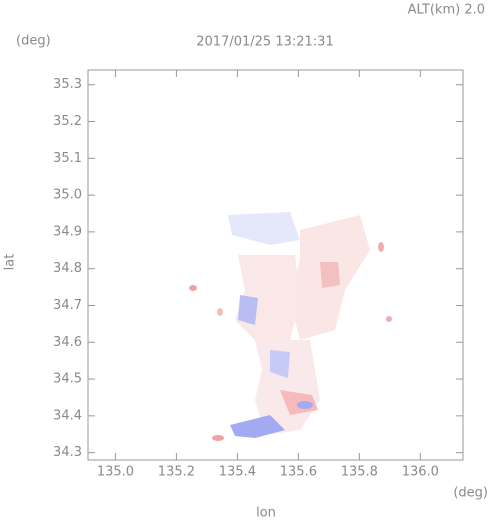  What do you see at coordinates (67, 84) in the screenshot?
I see `y-tick-label: 35.3` at bounding box center [67, 84].